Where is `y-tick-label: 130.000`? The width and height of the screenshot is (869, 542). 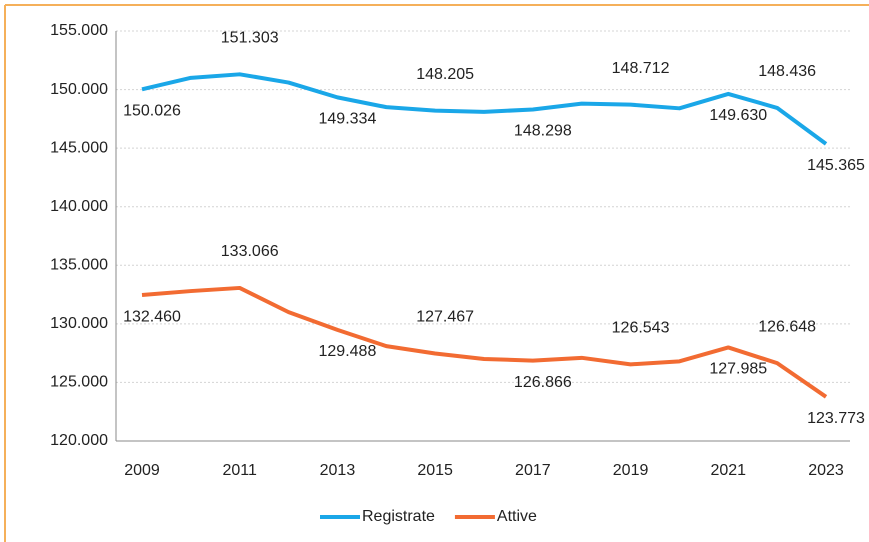 y-tick-label: 130.000 is located at coordinates (79, 323).